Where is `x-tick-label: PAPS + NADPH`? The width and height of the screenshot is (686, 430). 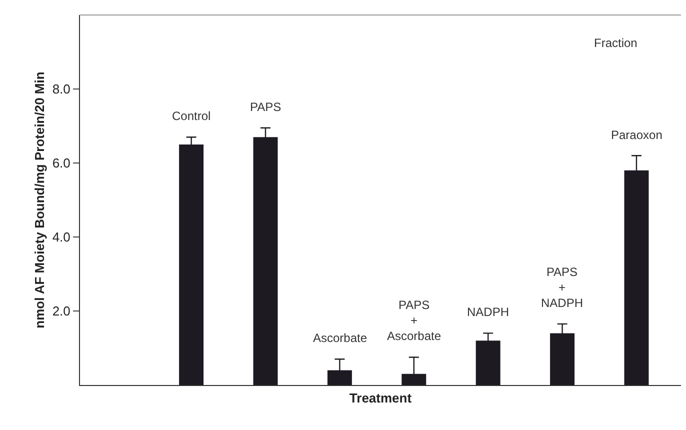
x-tick-label: PAPS + NADPH is located at coordinates (562, 287).